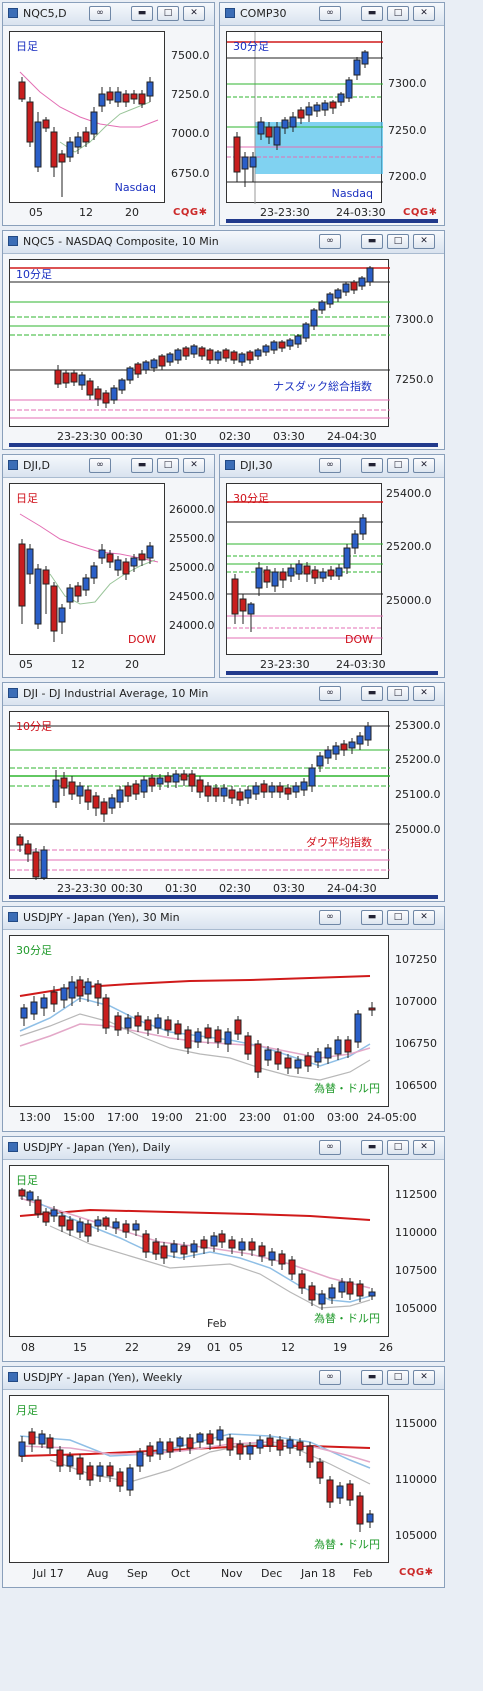 This screenshot has height=1691, width=483. What do you see at coordinates (285, 212) in the screenshot?
I see `x-tick: 23-23:30` at bounding box center [285, 212].